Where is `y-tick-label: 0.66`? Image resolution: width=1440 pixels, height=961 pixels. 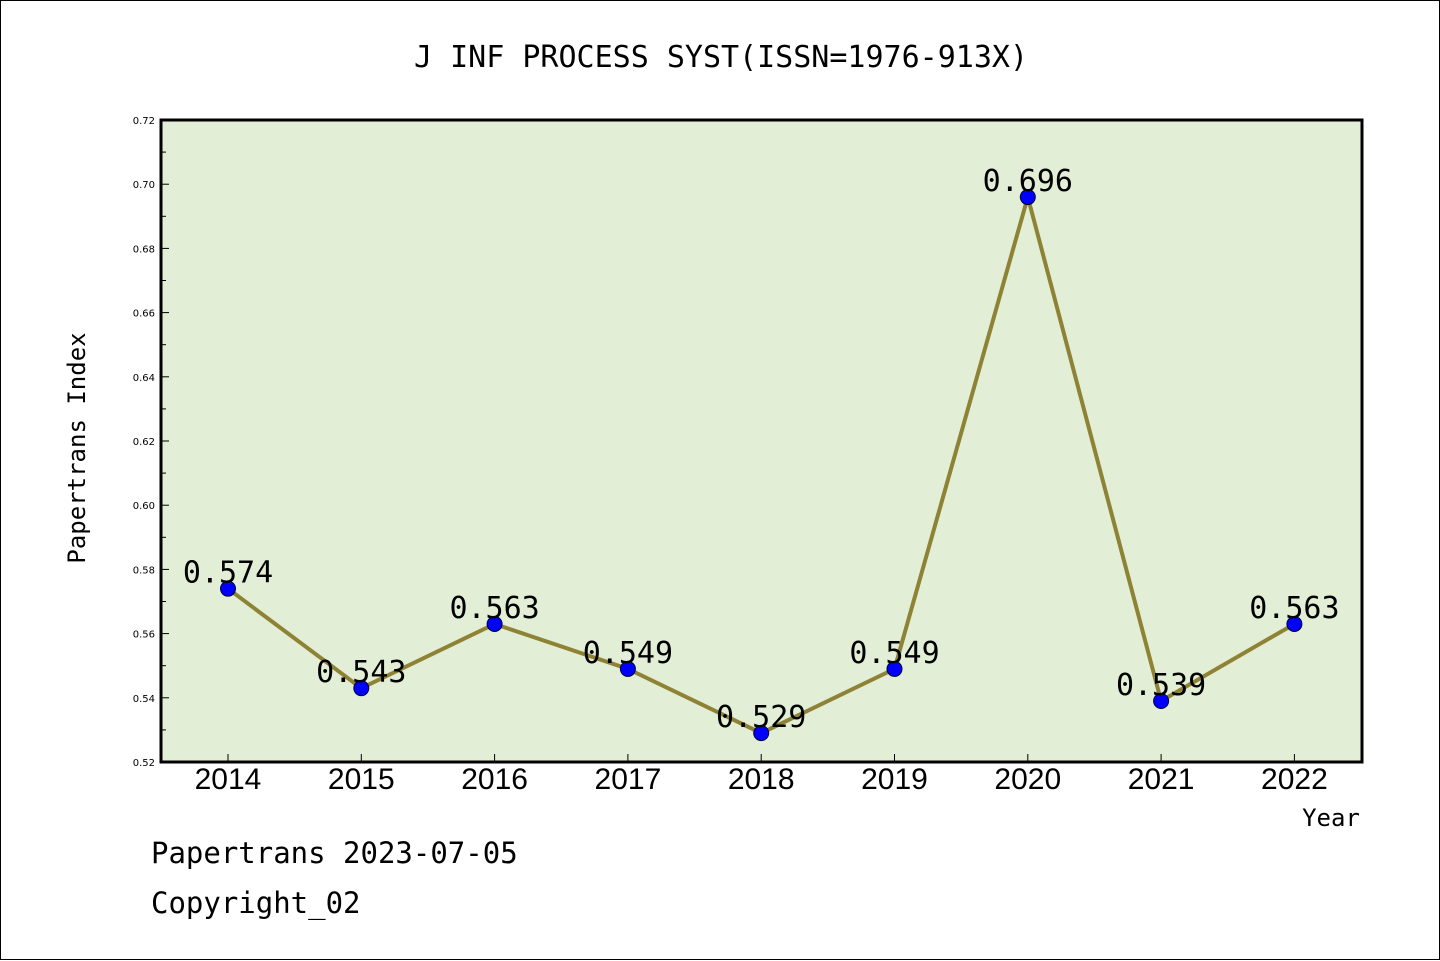 y-tick-label: 0.66 is located at coordinates (144, 314).